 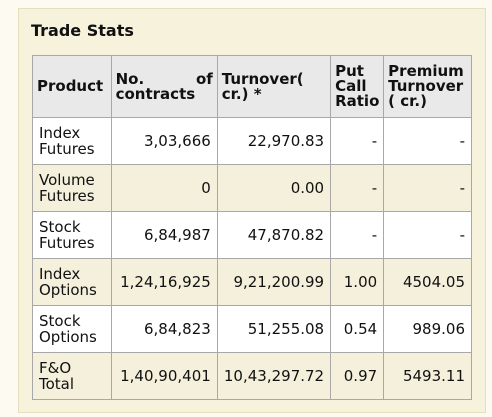 I want to click on header-contracts-label-1: No., so click(x=130, y=78).